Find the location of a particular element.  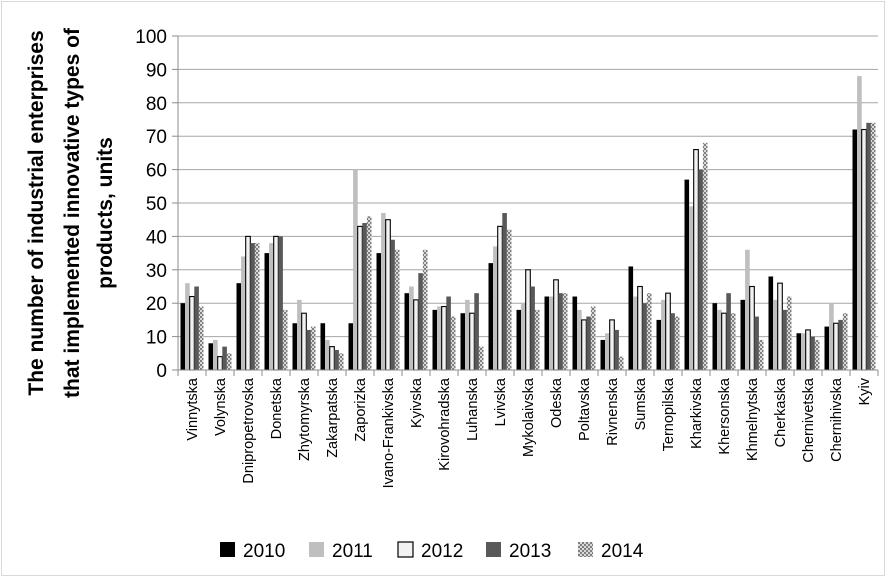

bar-2010-luhanska is located at coordinates (463, 341).